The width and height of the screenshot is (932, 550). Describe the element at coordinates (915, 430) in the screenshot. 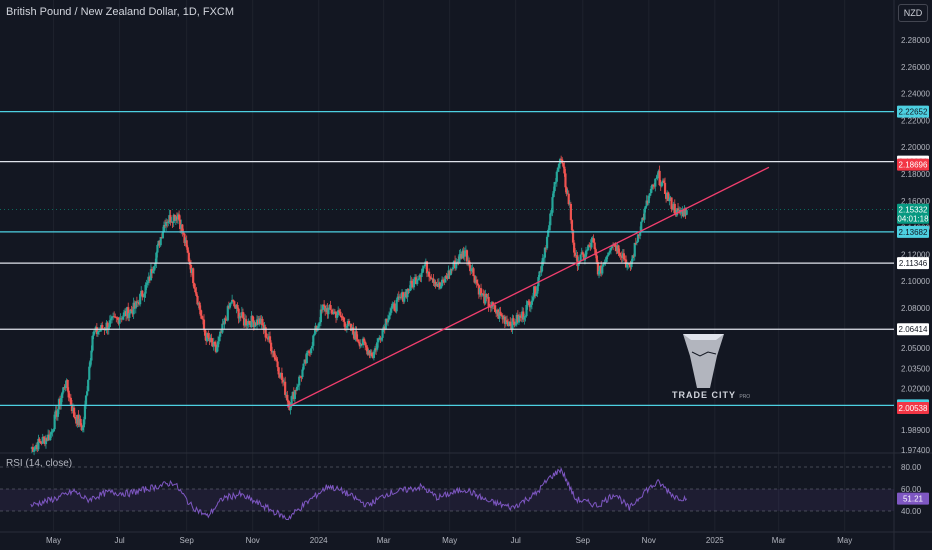

I see `y-tick-label: 1.98900` at that location.